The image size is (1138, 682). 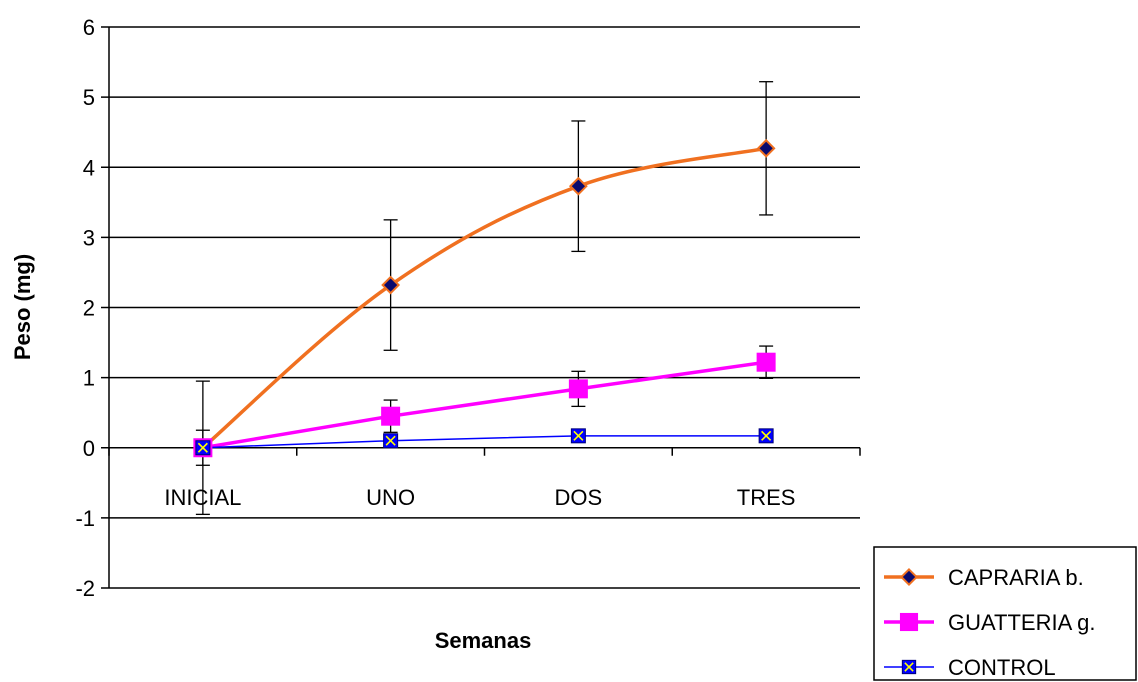 I want to click on x-tick-label: TRES, so click(x=766, y=497).